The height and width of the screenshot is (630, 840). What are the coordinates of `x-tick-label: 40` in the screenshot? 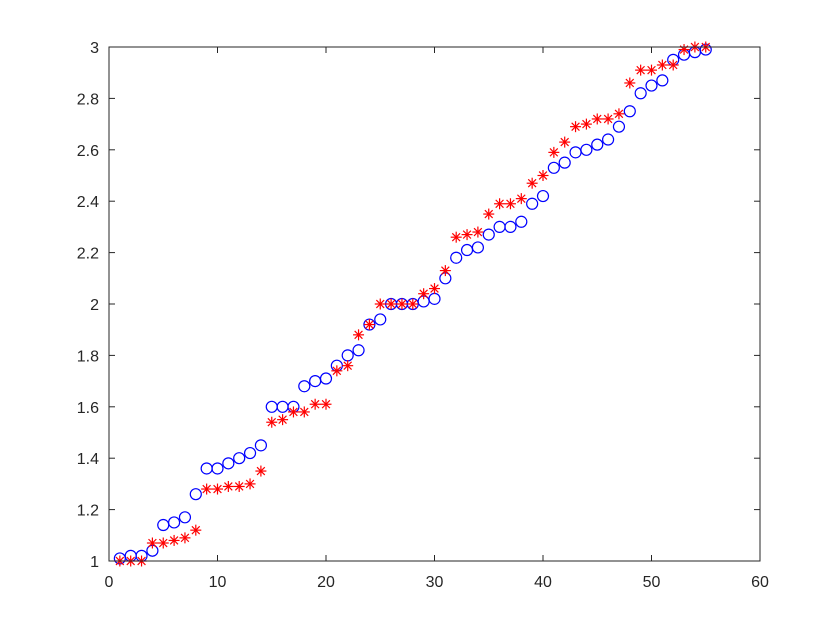 It's located at (543, 582).